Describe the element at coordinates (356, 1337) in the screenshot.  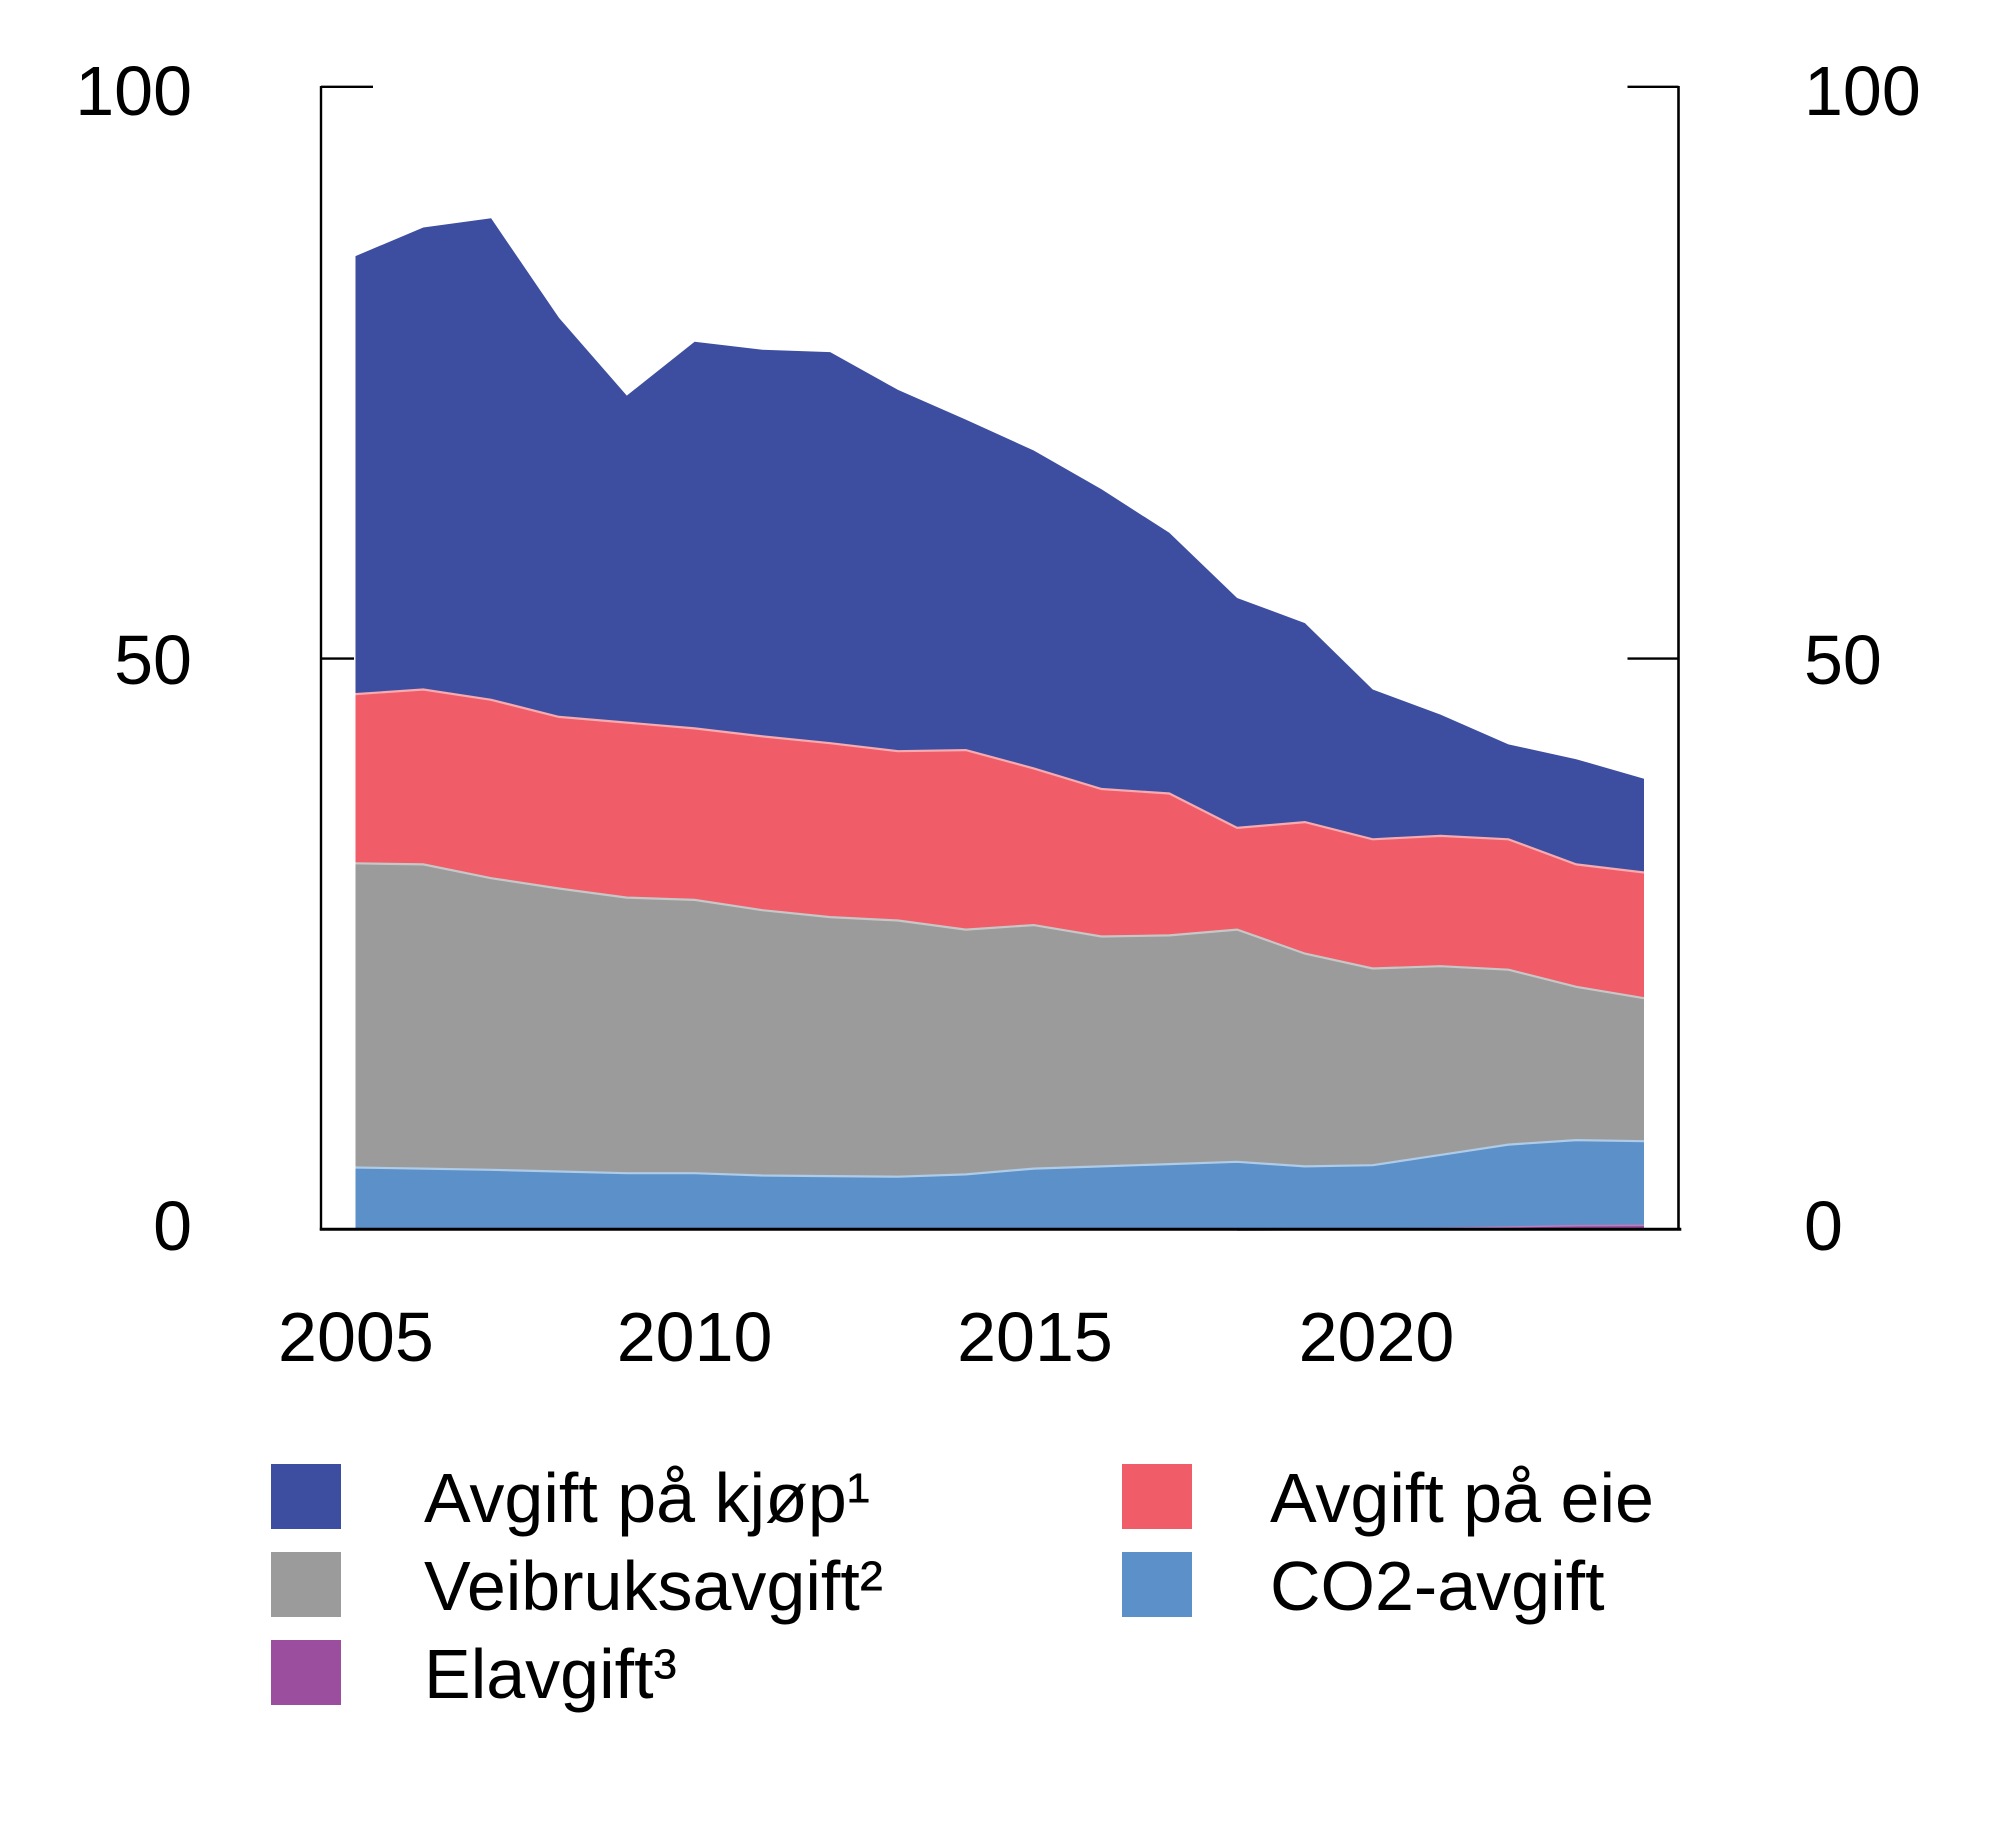
I see `svg-text: 2005` at that location.